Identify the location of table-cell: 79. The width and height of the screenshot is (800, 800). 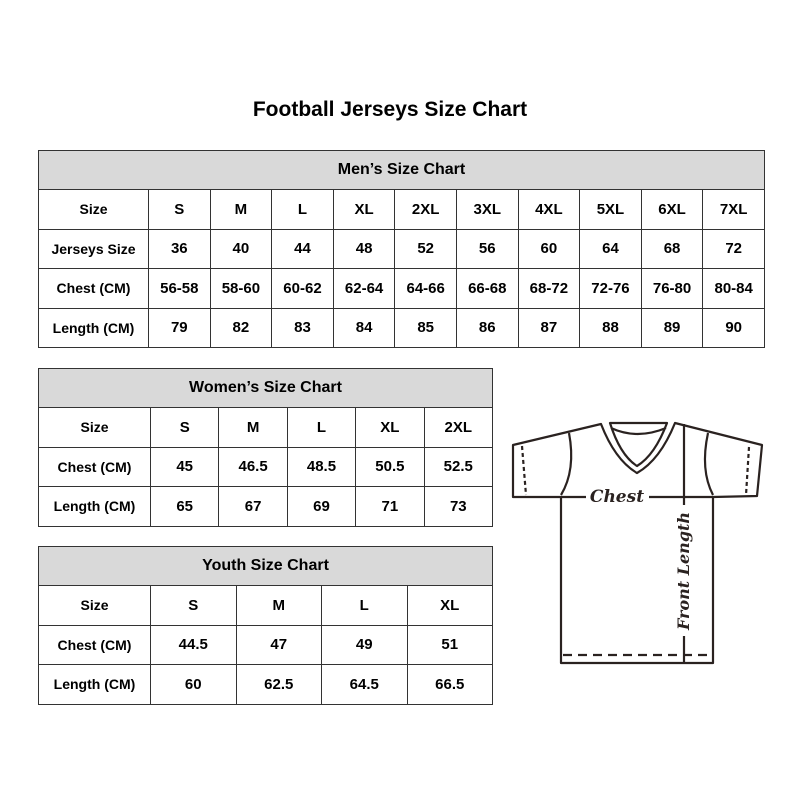
(179, 327).